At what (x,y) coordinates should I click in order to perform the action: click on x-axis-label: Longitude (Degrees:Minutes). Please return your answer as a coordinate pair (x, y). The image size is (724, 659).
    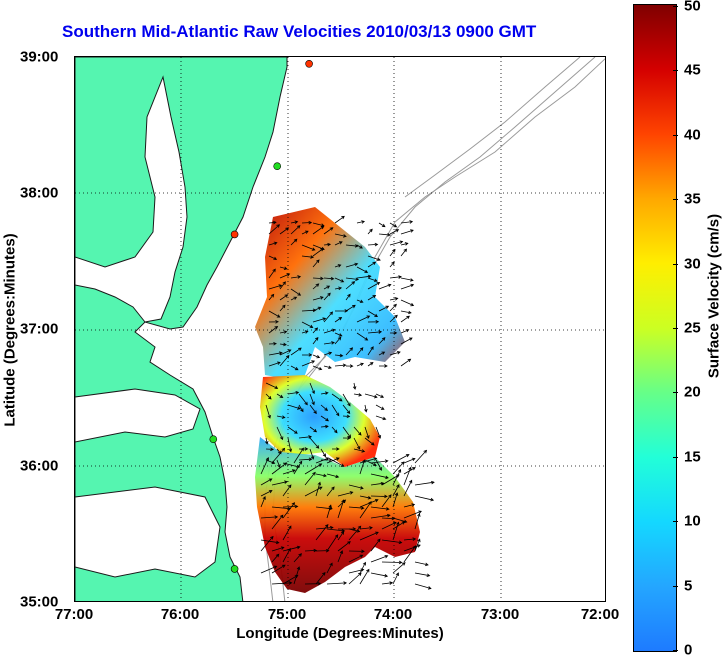
    Looking at the image, I should click on (340, 633).